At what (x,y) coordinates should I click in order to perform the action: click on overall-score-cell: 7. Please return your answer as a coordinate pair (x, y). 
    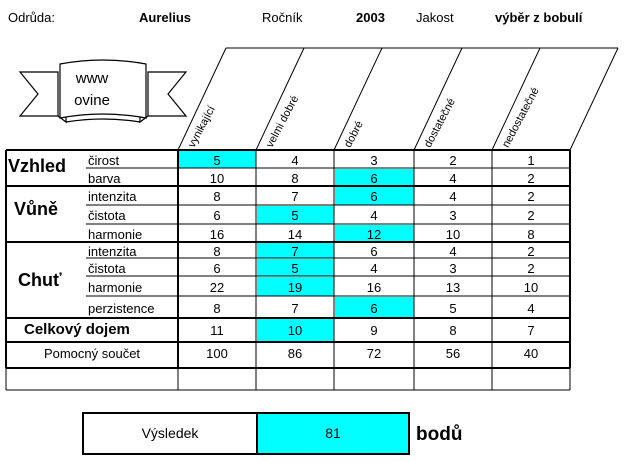
    Looking at the image, I should click on (531, 330).